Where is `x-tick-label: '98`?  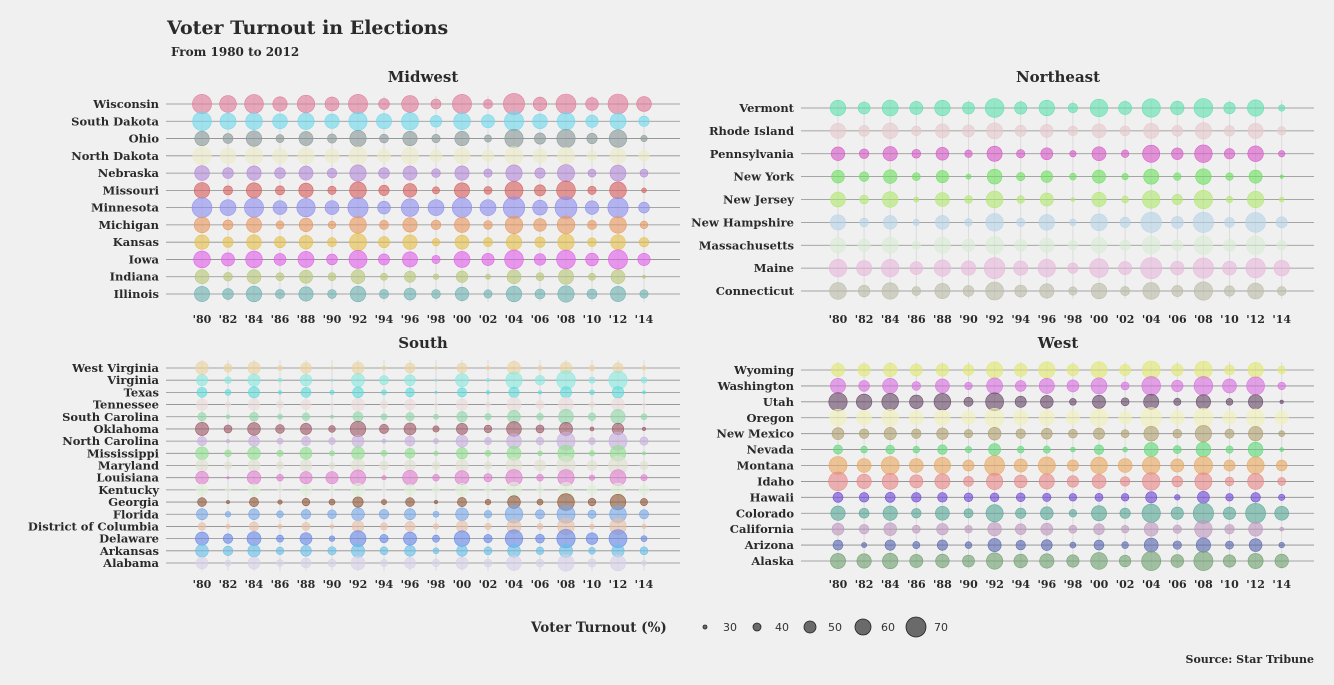 x-tick-label: '98 is located at coordinates (1073, 319).